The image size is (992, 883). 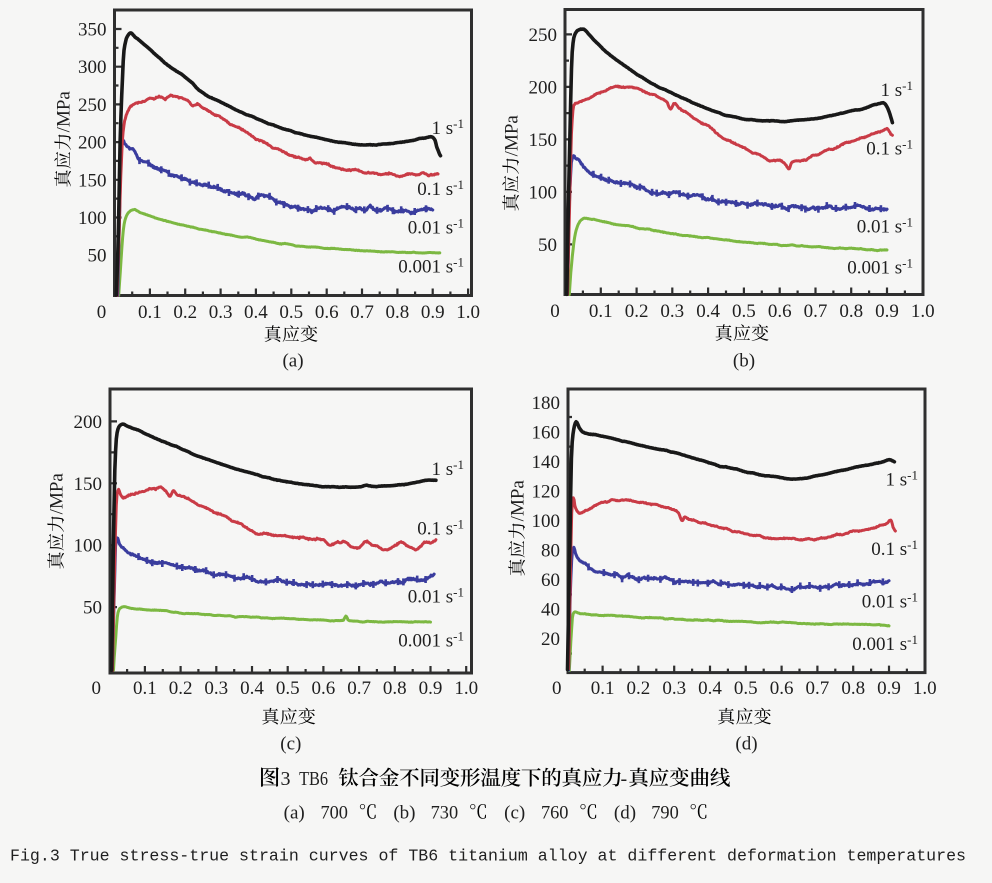 I want to click on svg-text: 790, so click(x=665, y=813).